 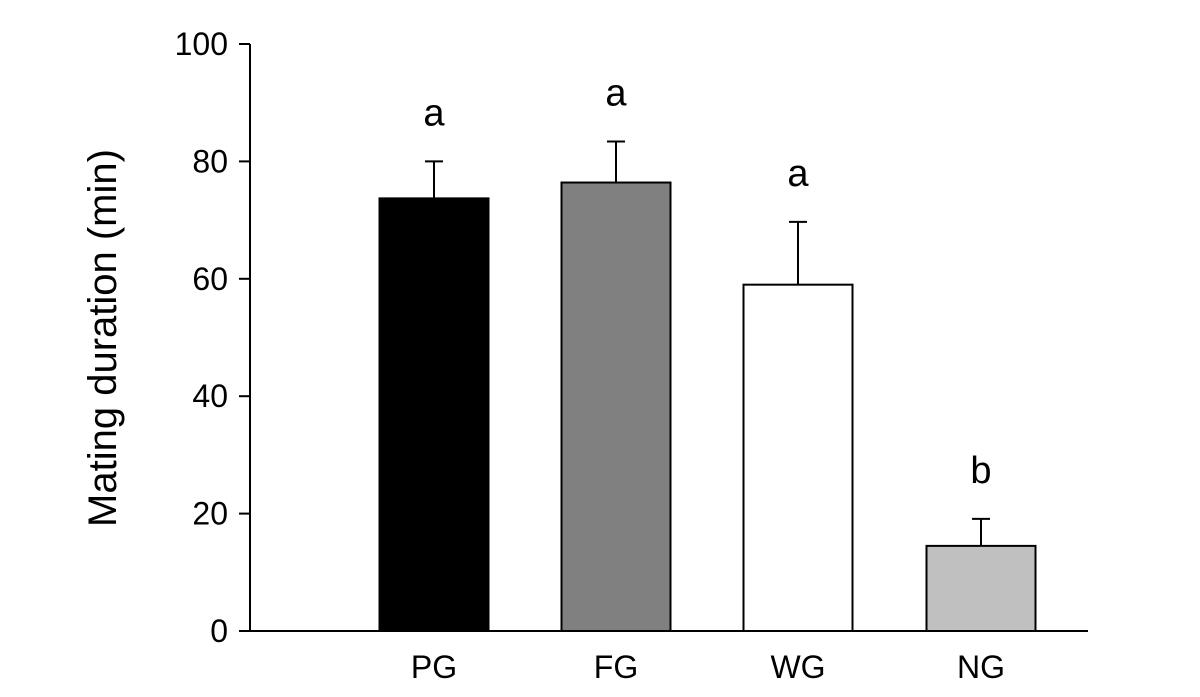 I want to click on bar-wg, so click(x=798, y=457).